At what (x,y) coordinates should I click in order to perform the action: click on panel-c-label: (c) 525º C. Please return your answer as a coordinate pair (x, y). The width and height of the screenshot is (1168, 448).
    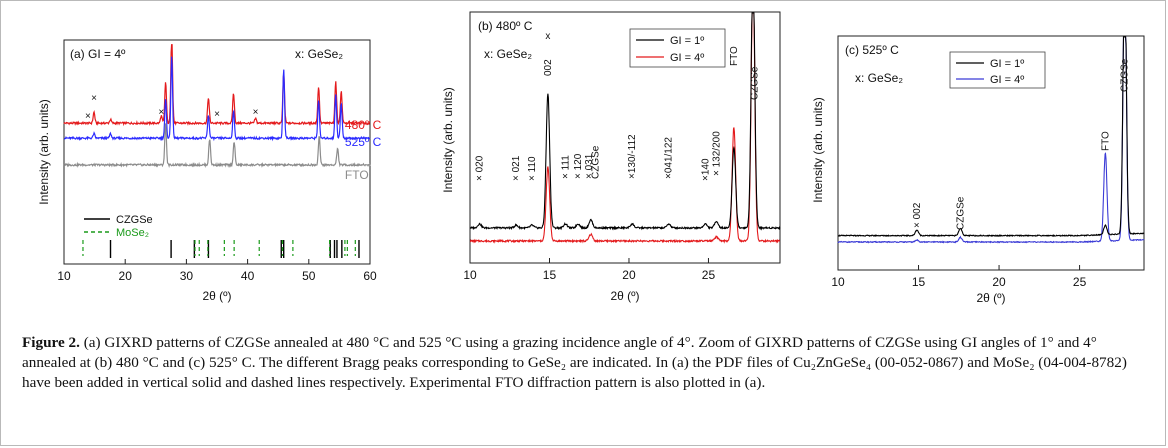
    Looking at the image, I should click on (872, 50).